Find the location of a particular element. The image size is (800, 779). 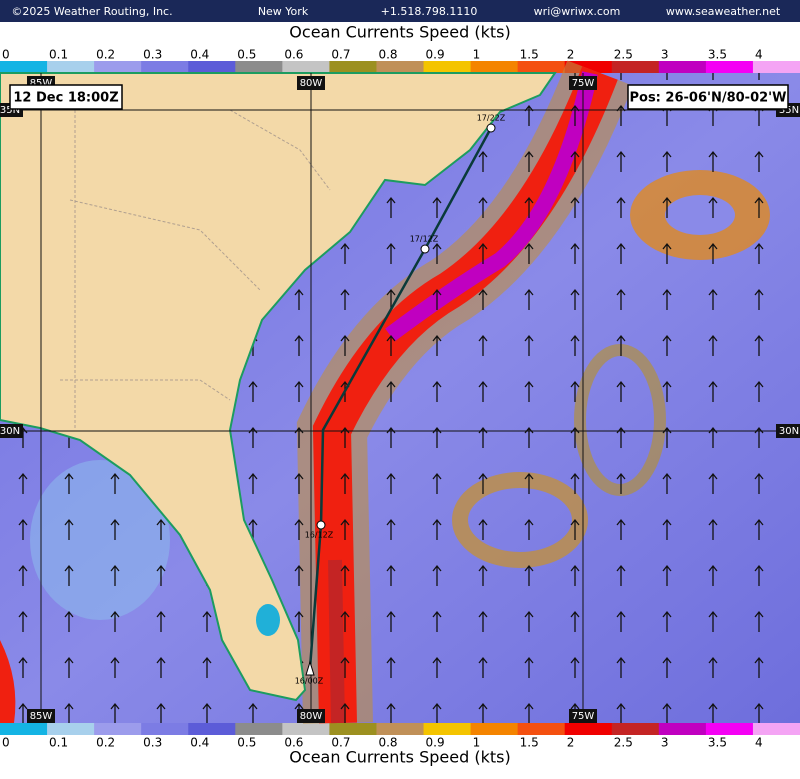

state-borders is located at coordinates (195, 269).